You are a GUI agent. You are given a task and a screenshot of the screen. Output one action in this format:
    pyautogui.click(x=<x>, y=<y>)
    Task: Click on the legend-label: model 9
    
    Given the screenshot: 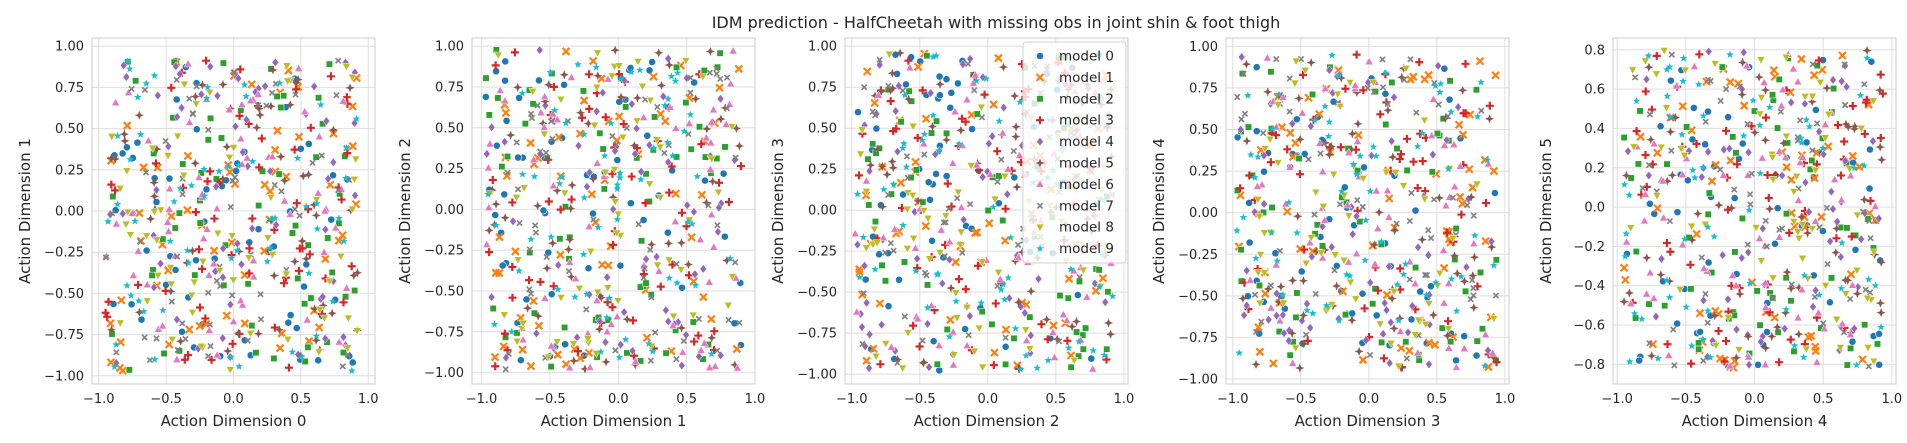 What is the action you would take?
    pyautogui.click(x=1086, y=249)
    